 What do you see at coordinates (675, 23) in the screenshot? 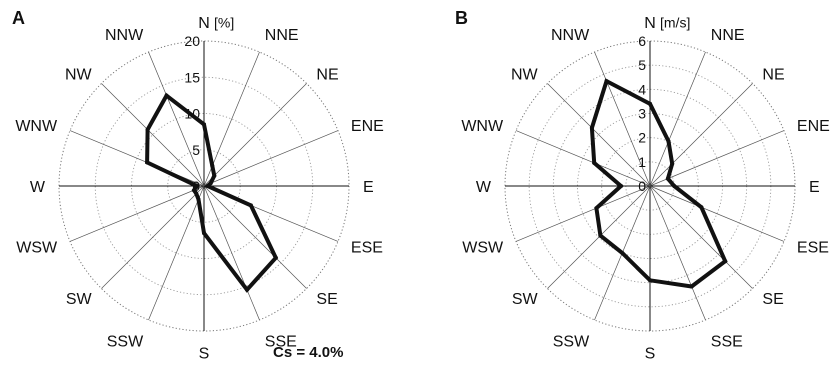
I see `unit-label: [m/s]` at bounding box center [675, 23].